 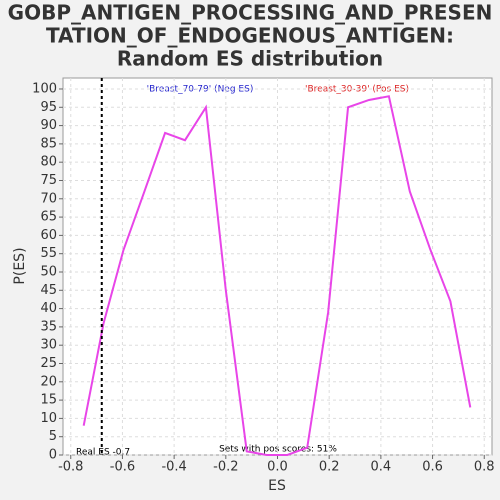 I want to click on y-tick-label: 65, so click(x=48, y=217).